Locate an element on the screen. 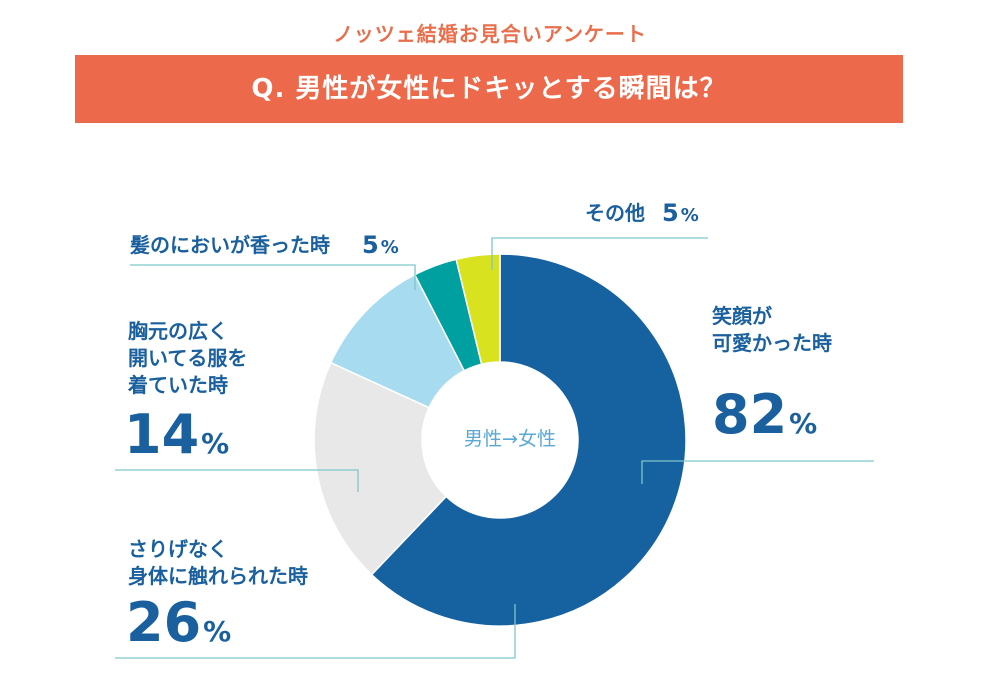 This screenshot has width=1000, height=678. slice-value-hair: 5% is located at coordinates (380, 245).